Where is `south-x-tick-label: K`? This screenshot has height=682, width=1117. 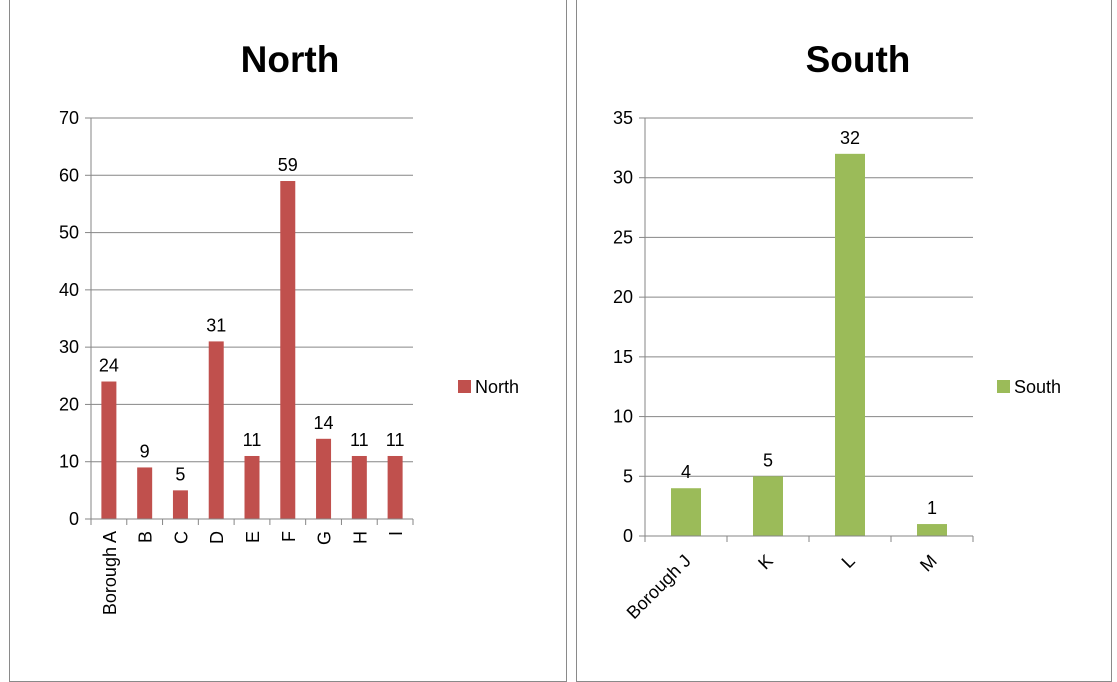 south-x-tick-label: K is located at coordinates (765, 562).